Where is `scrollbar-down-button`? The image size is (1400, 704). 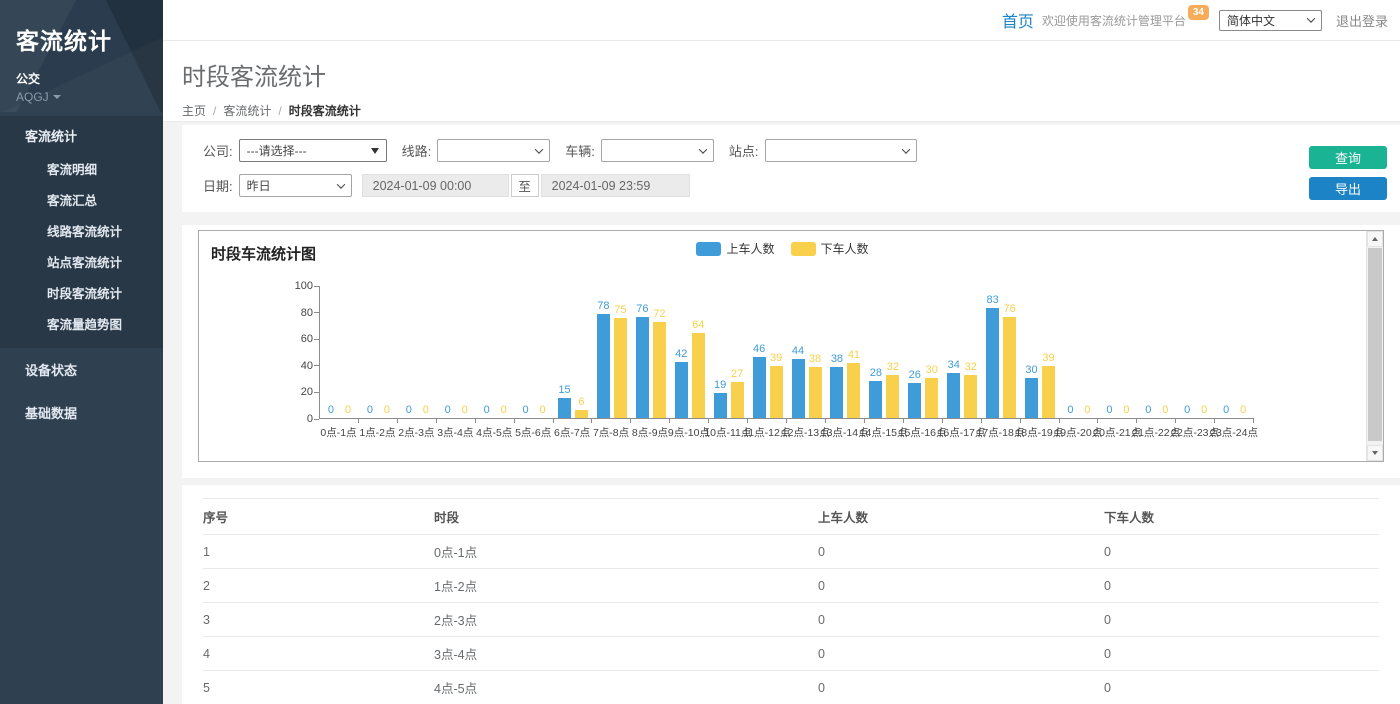
scrollbar-down-button is located at coordinates (1375, 453).